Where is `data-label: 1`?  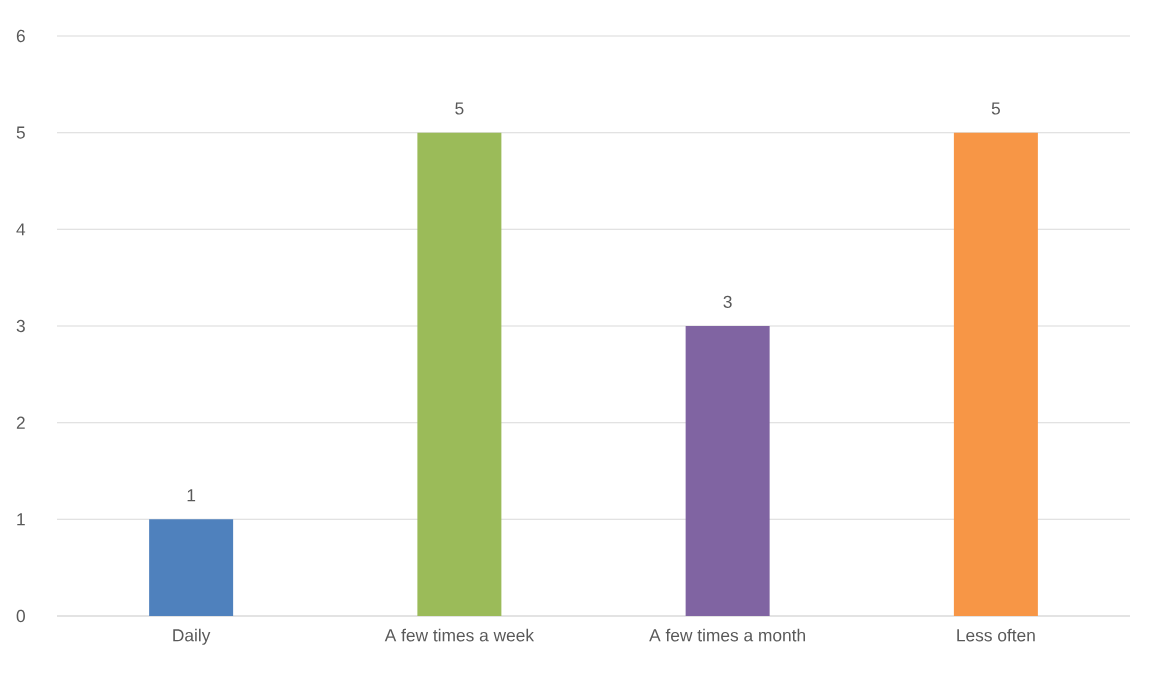
data-label: 1 is located at coordinates (191, 495).